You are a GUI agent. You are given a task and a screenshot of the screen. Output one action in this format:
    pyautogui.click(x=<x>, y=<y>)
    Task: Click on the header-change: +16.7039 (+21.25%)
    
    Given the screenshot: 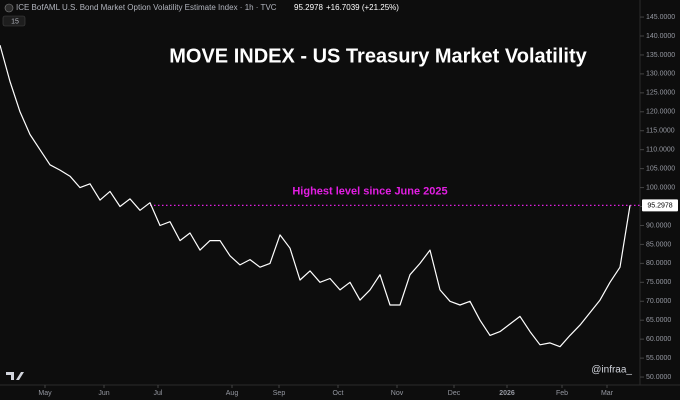 What is the action you would take?
    pyautogui.click(x=362, y=7)
    